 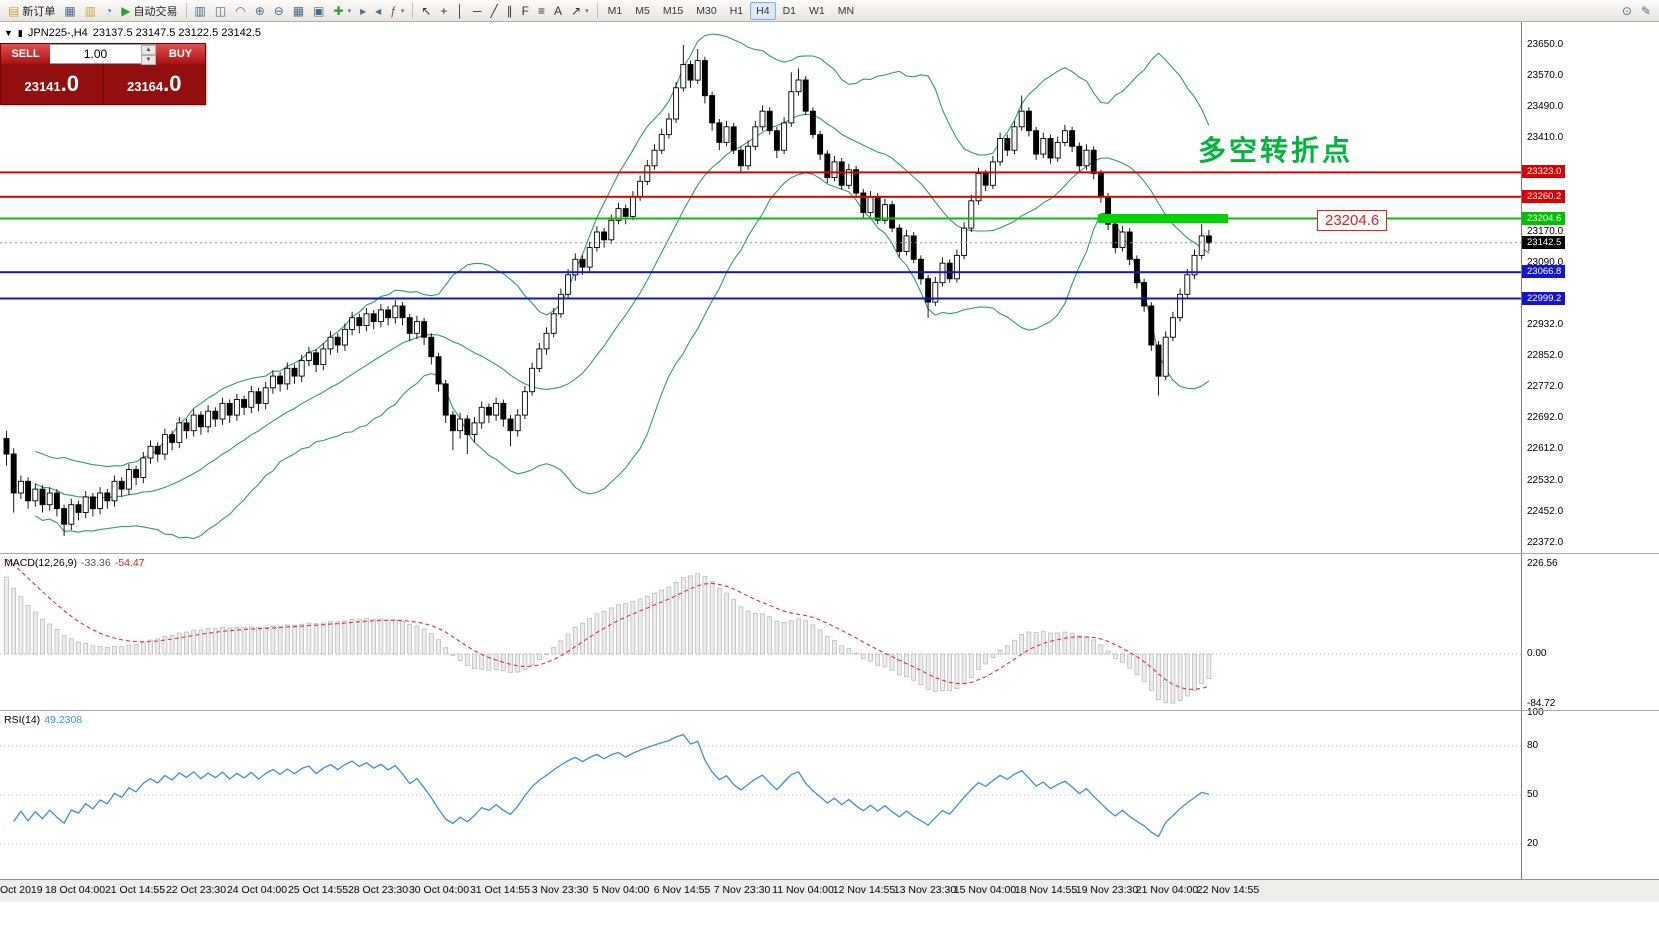 What do you see at coordinates (817, 11) in the screenshot?
I see `timeframe-w1: W1` at bounding box center [817, 11].